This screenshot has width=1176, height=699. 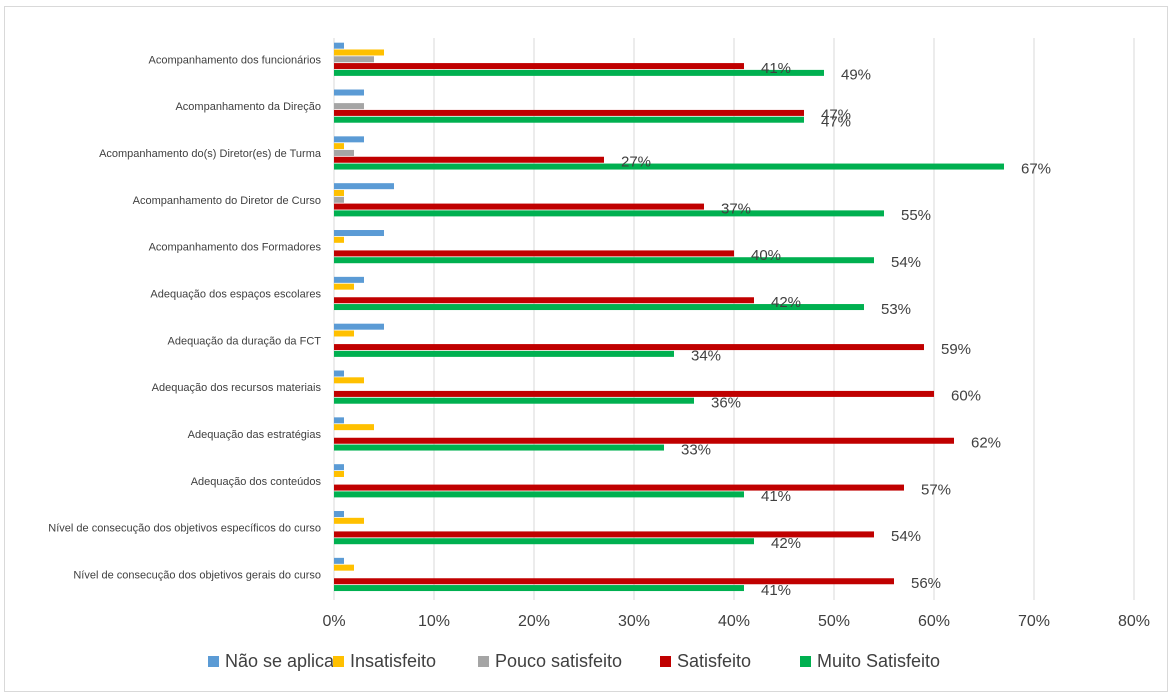 What do you see at coordinates (235, 295) in the screenshot?
I see `category-label: Adequação dos espaços escolares` at bounding box center [235, 295].